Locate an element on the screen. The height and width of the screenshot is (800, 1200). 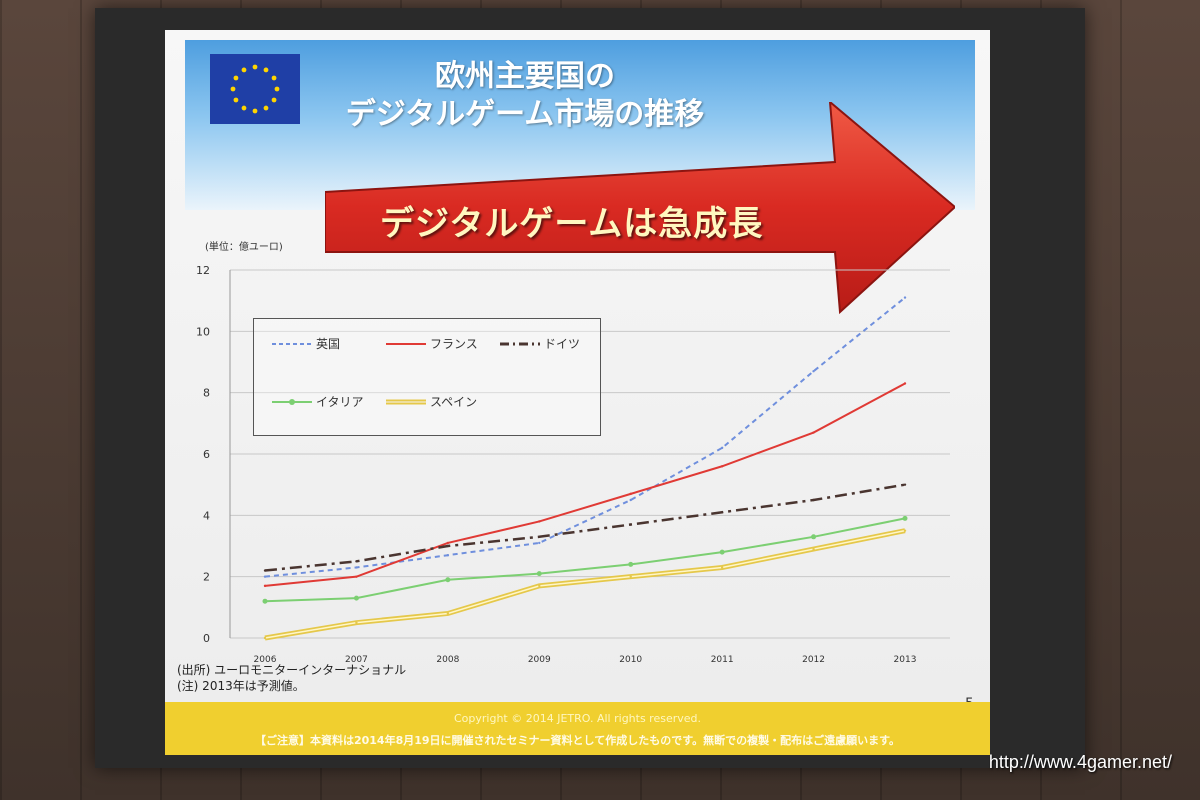
x-tick-label: 2006 is located at coordinates (265, 660).